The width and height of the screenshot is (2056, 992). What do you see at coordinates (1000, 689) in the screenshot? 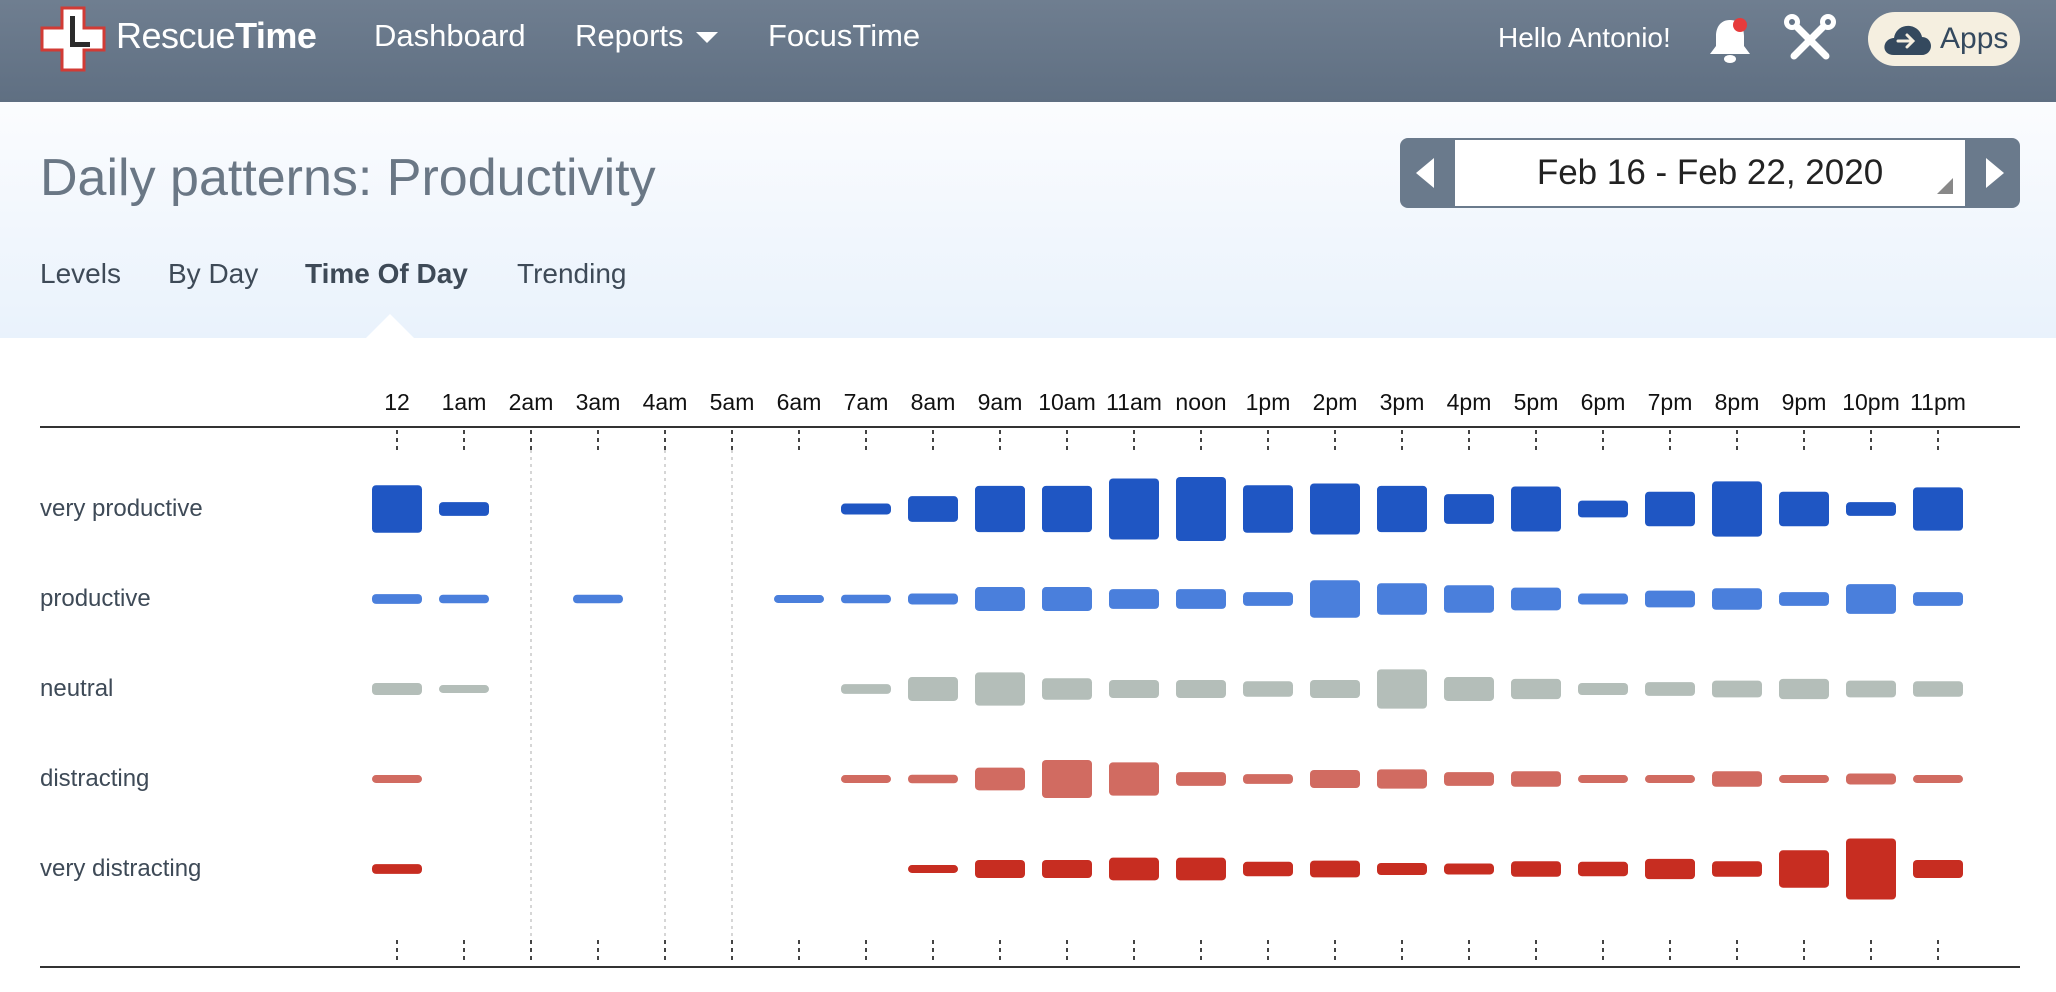
I see `bar-neutral-9am` at bounding box center [1000, 689].